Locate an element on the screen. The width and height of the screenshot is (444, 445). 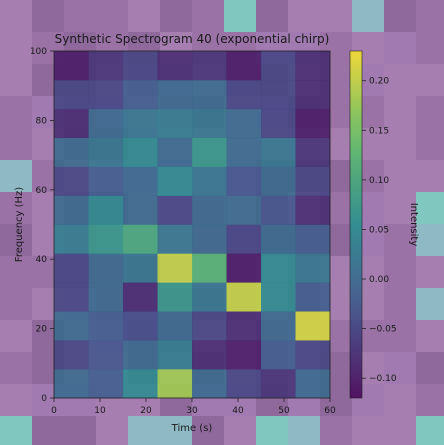
colorbar-tick-label: 0.10 is located at coordinates (379, 181).